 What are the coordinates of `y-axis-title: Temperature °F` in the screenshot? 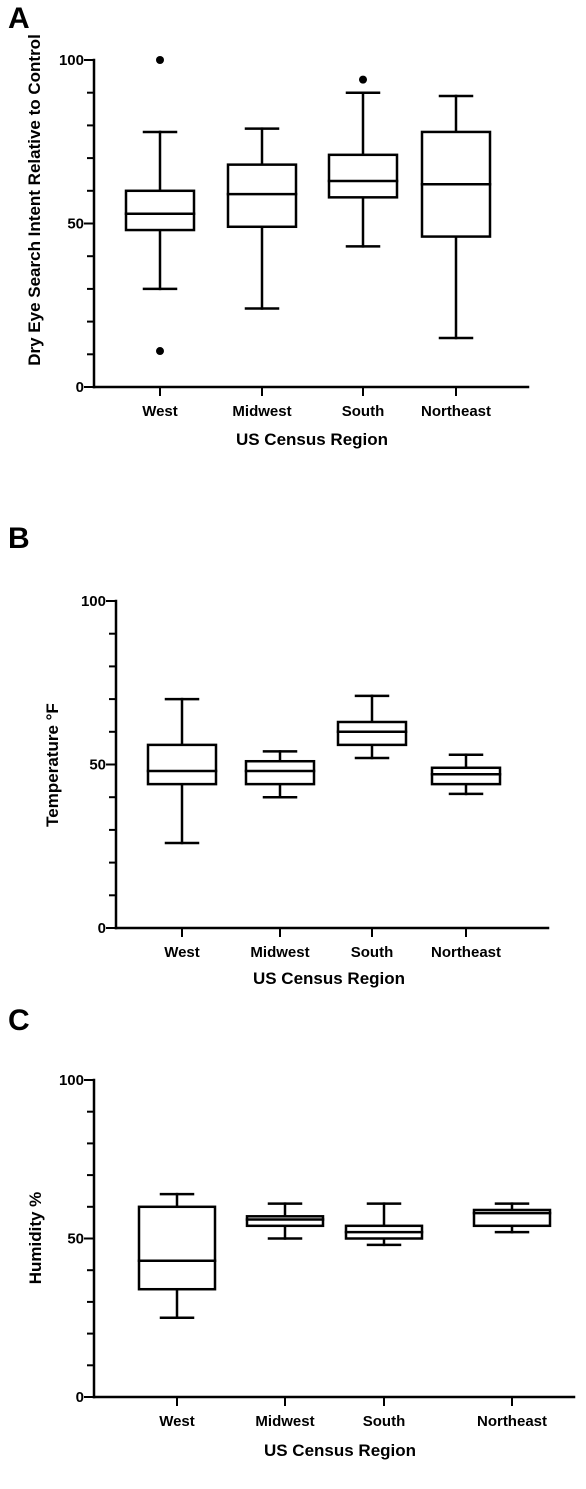 It's located at (52, 765).